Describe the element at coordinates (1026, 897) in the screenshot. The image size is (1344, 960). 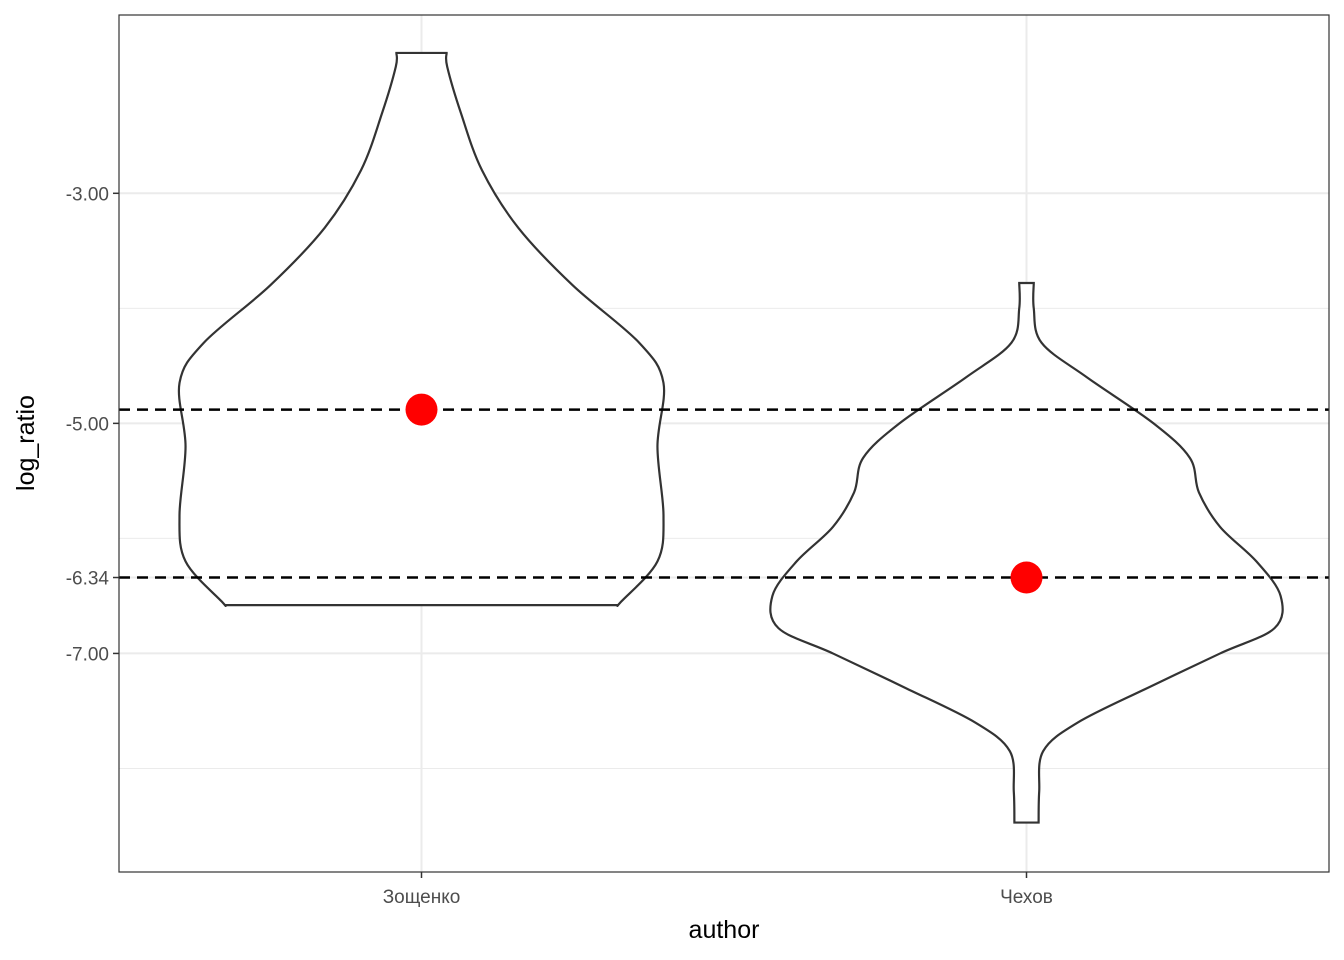
I see `x-tick-label-cat-2: Чехов` at that location.